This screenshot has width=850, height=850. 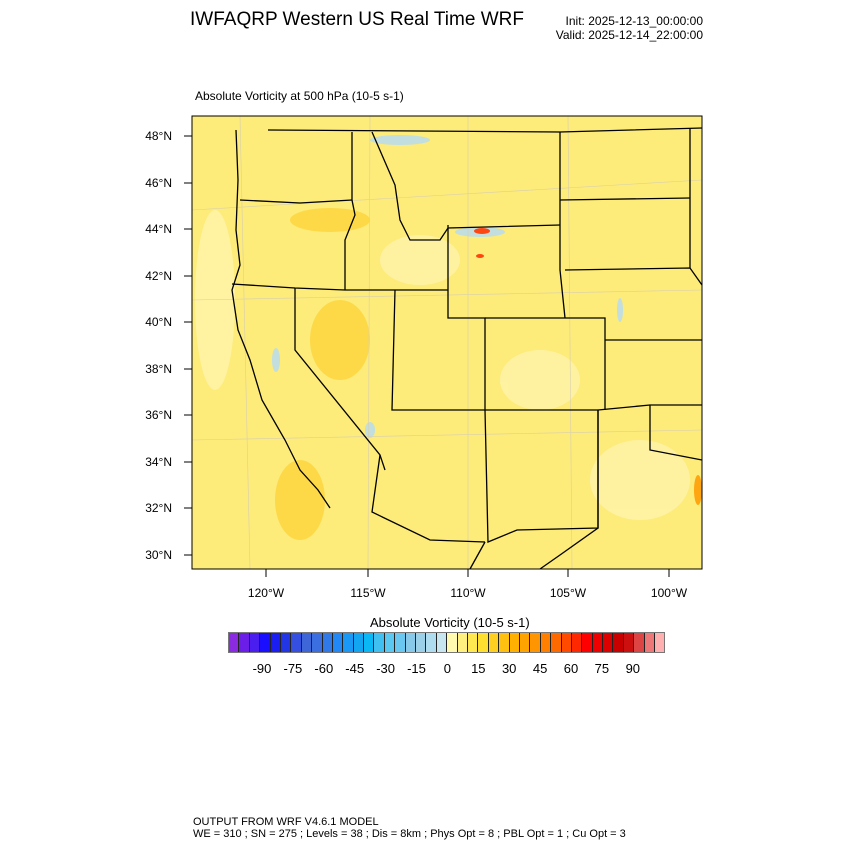 What do you see at coordinates (281, 319) in the screenshot?
I see `coastline` at bounding box center [281, 319].